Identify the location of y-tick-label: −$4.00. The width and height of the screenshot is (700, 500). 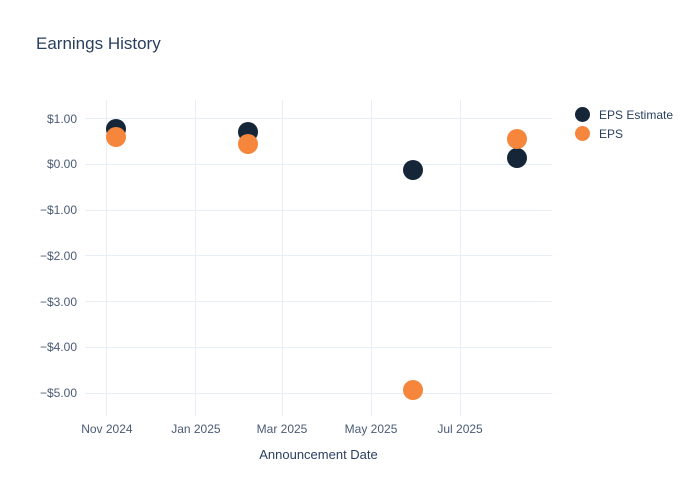
(58, 347).